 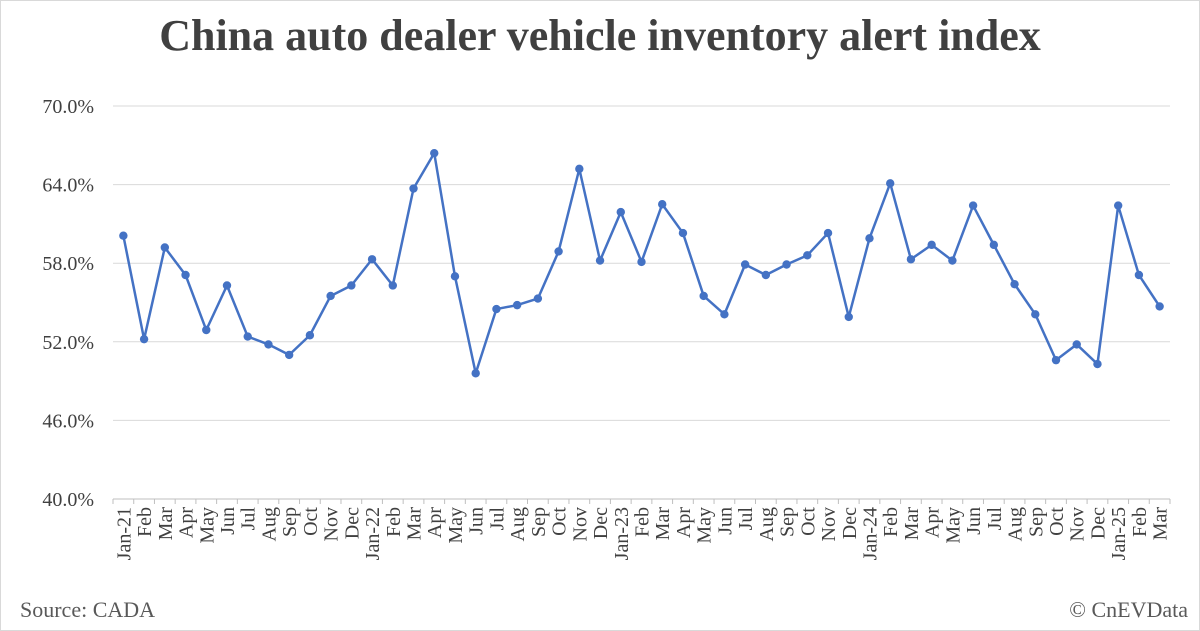 What do you see at coordinates (68, 343) in the screenshot?
I see `y-tick-label: 52.0%` at bounding box center [68, 343].